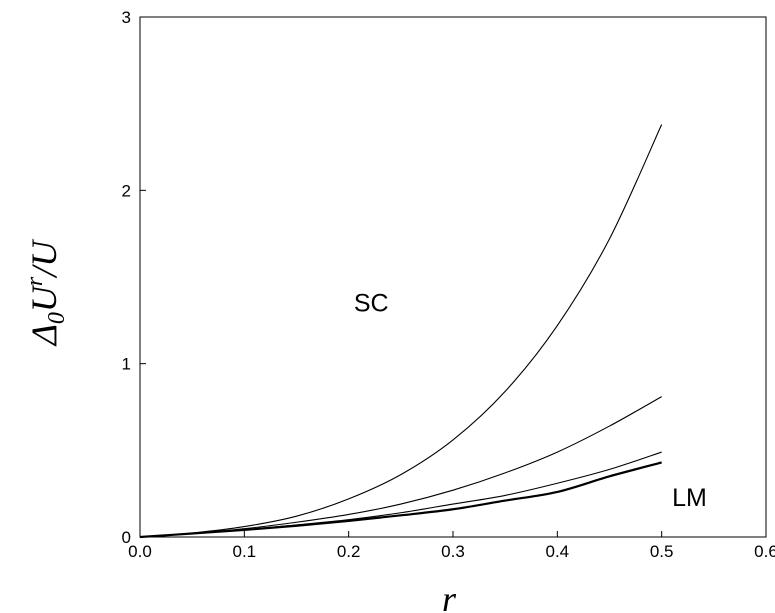 This screenshot has height=613, width=775. What do you see at coordinates (44, 298) in the screenshot?
I see `y-axis-title-main: U` at bounding box center [44, 298].